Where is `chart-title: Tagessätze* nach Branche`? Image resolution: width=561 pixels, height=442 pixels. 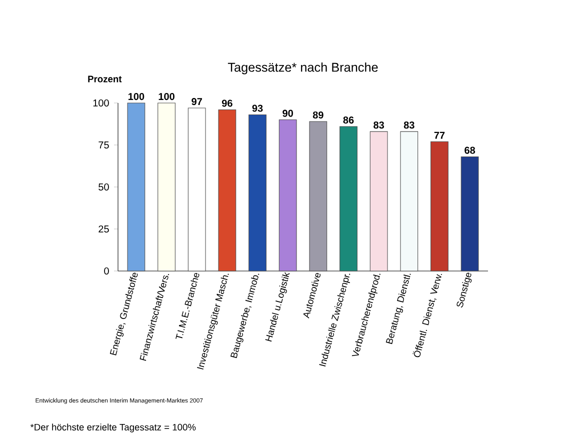 chart-title: Tagessätze* nach Branche is located at coordinates (303, 68).